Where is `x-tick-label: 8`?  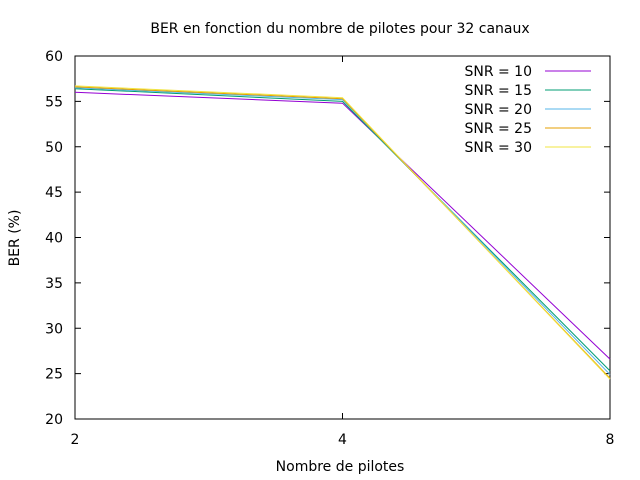
x-tick-label: 8 is located at coordinates (610, 440).